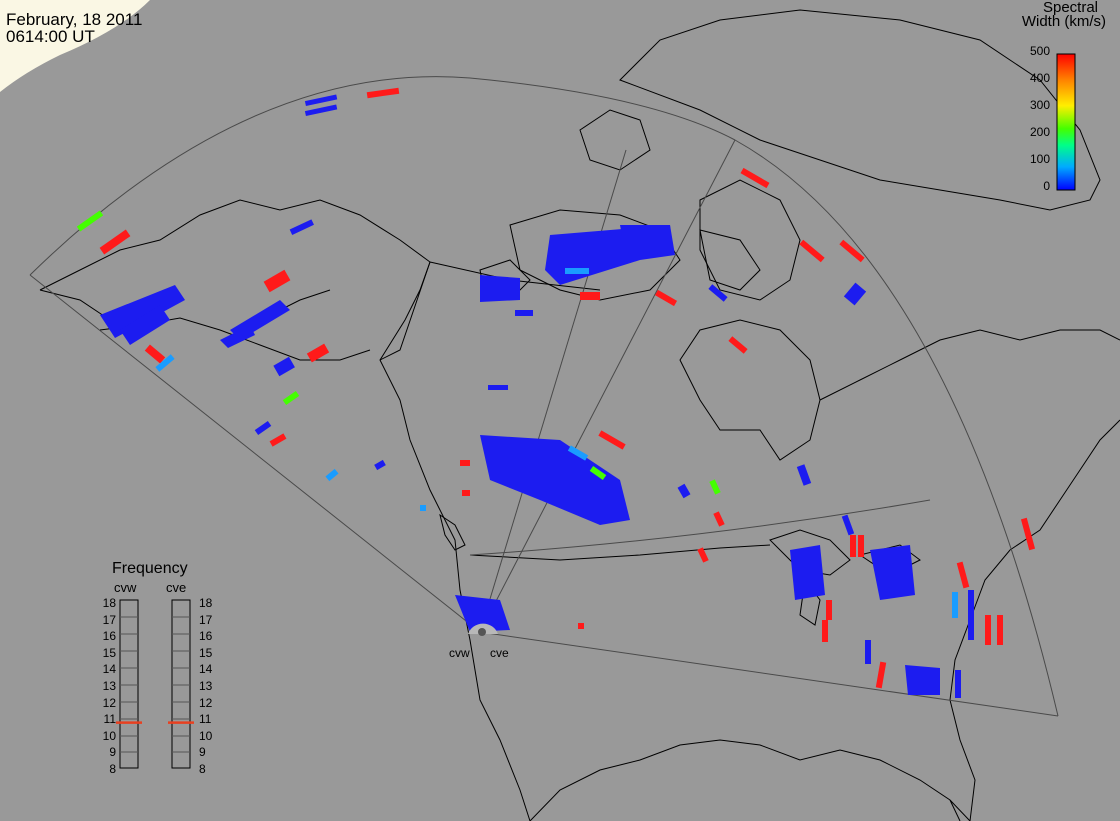  Describe the element at coordinates (206, 735) in the screenshot. I see `frequency-tick-right: 10` at that location.